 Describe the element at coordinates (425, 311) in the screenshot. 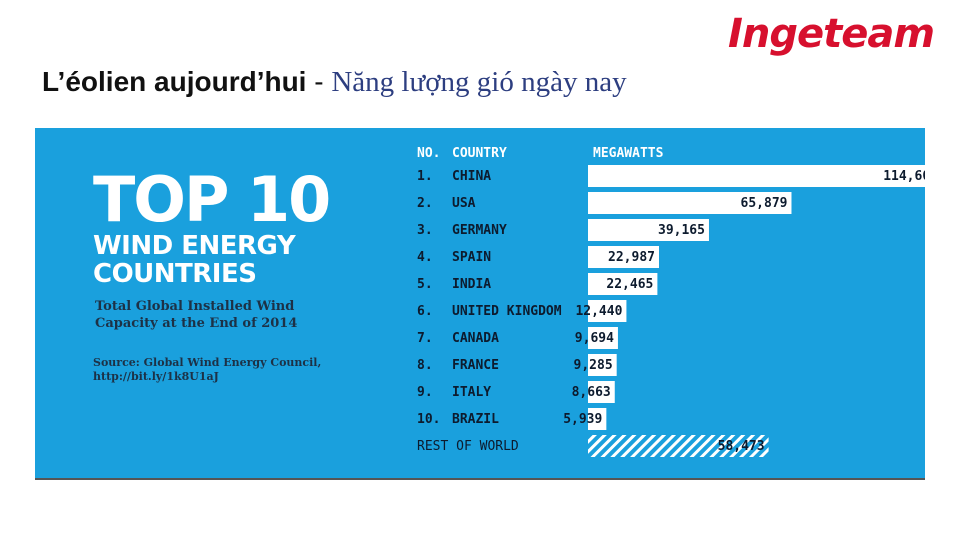

I see `row-number: 6.` at that location.